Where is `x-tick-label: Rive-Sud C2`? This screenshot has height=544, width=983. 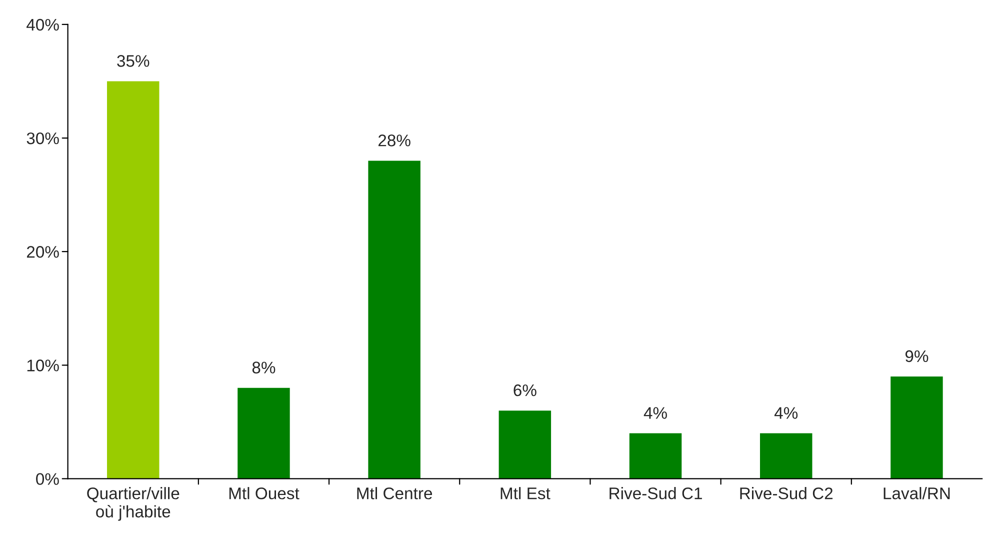
x-tick-label: Rive-Sud C2 is located at coordinates (786, 493).